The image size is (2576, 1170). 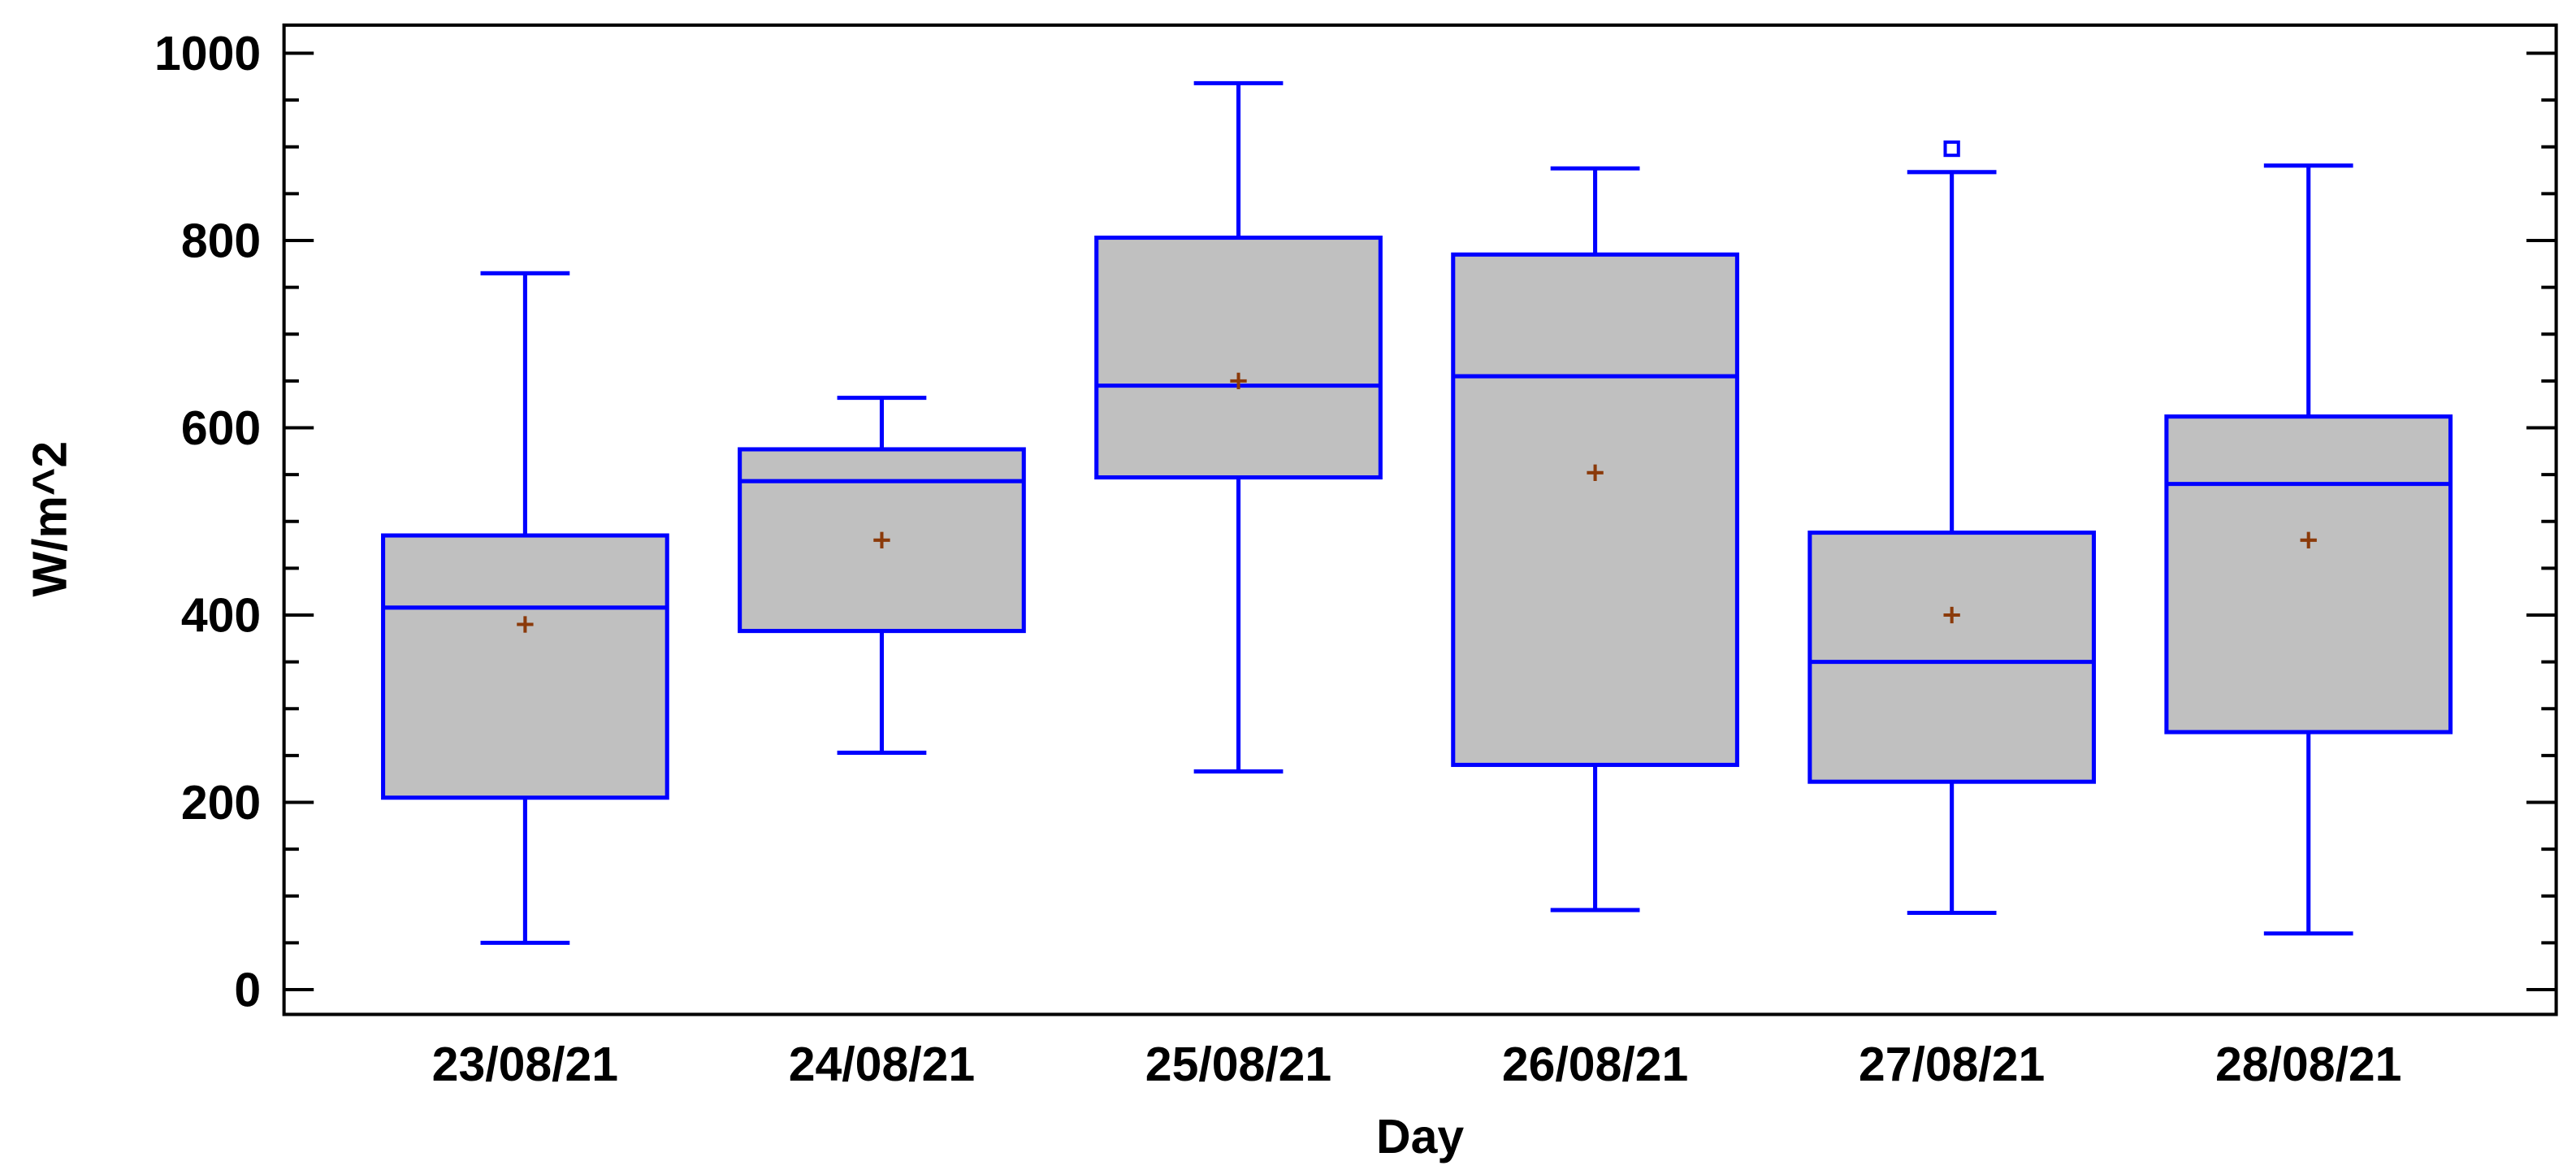 What do you see at coordinates (882, 1064) in the screenshot?
I see `x-tick-label: 24/08/21` at bounding box center [882, 1064].